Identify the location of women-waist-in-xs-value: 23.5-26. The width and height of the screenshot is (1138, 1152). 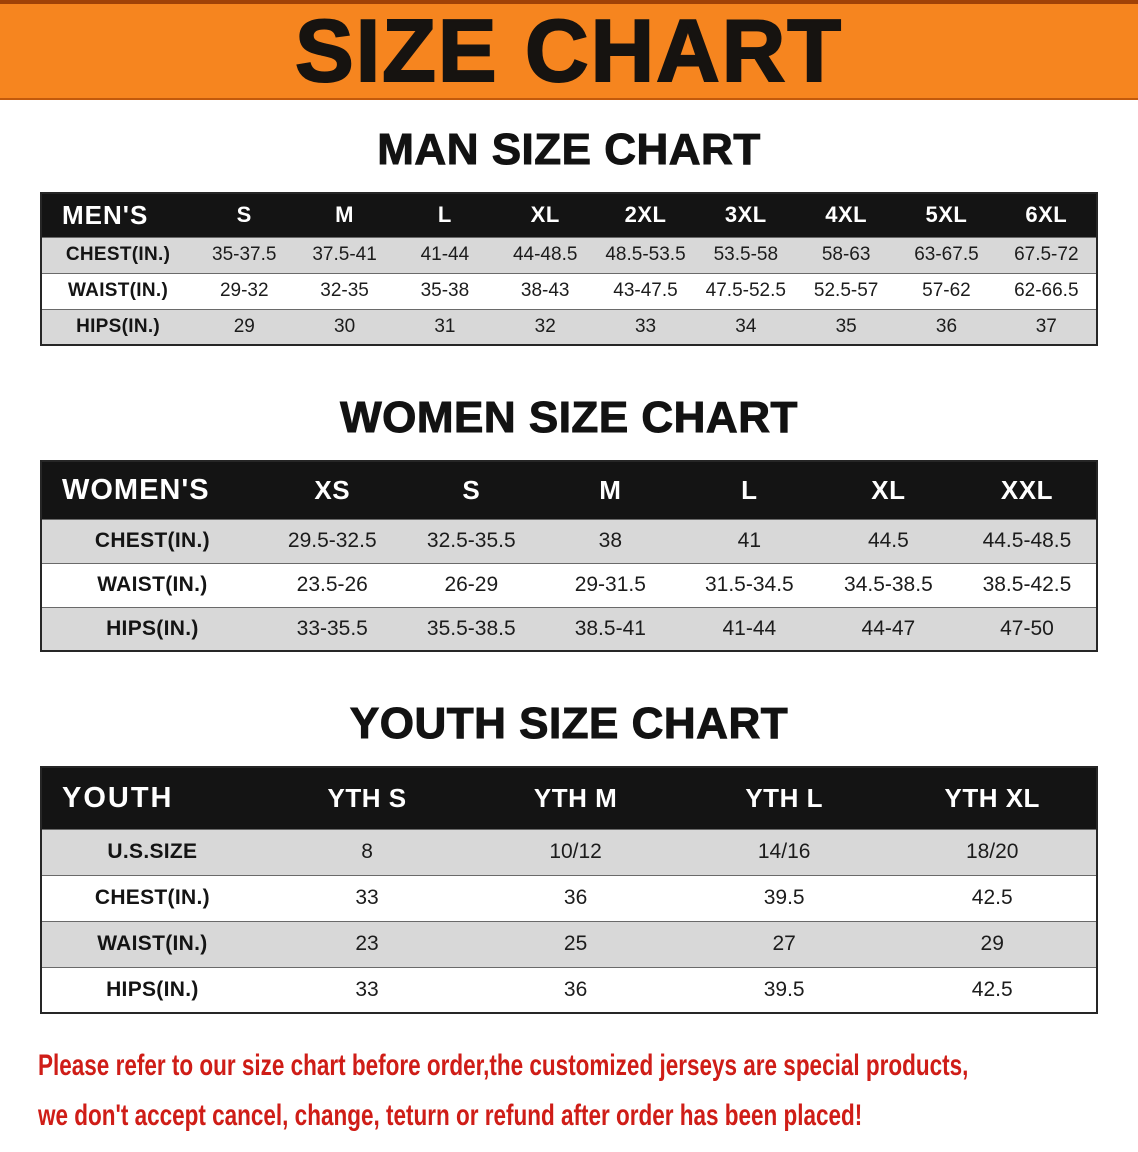
(332, 584).